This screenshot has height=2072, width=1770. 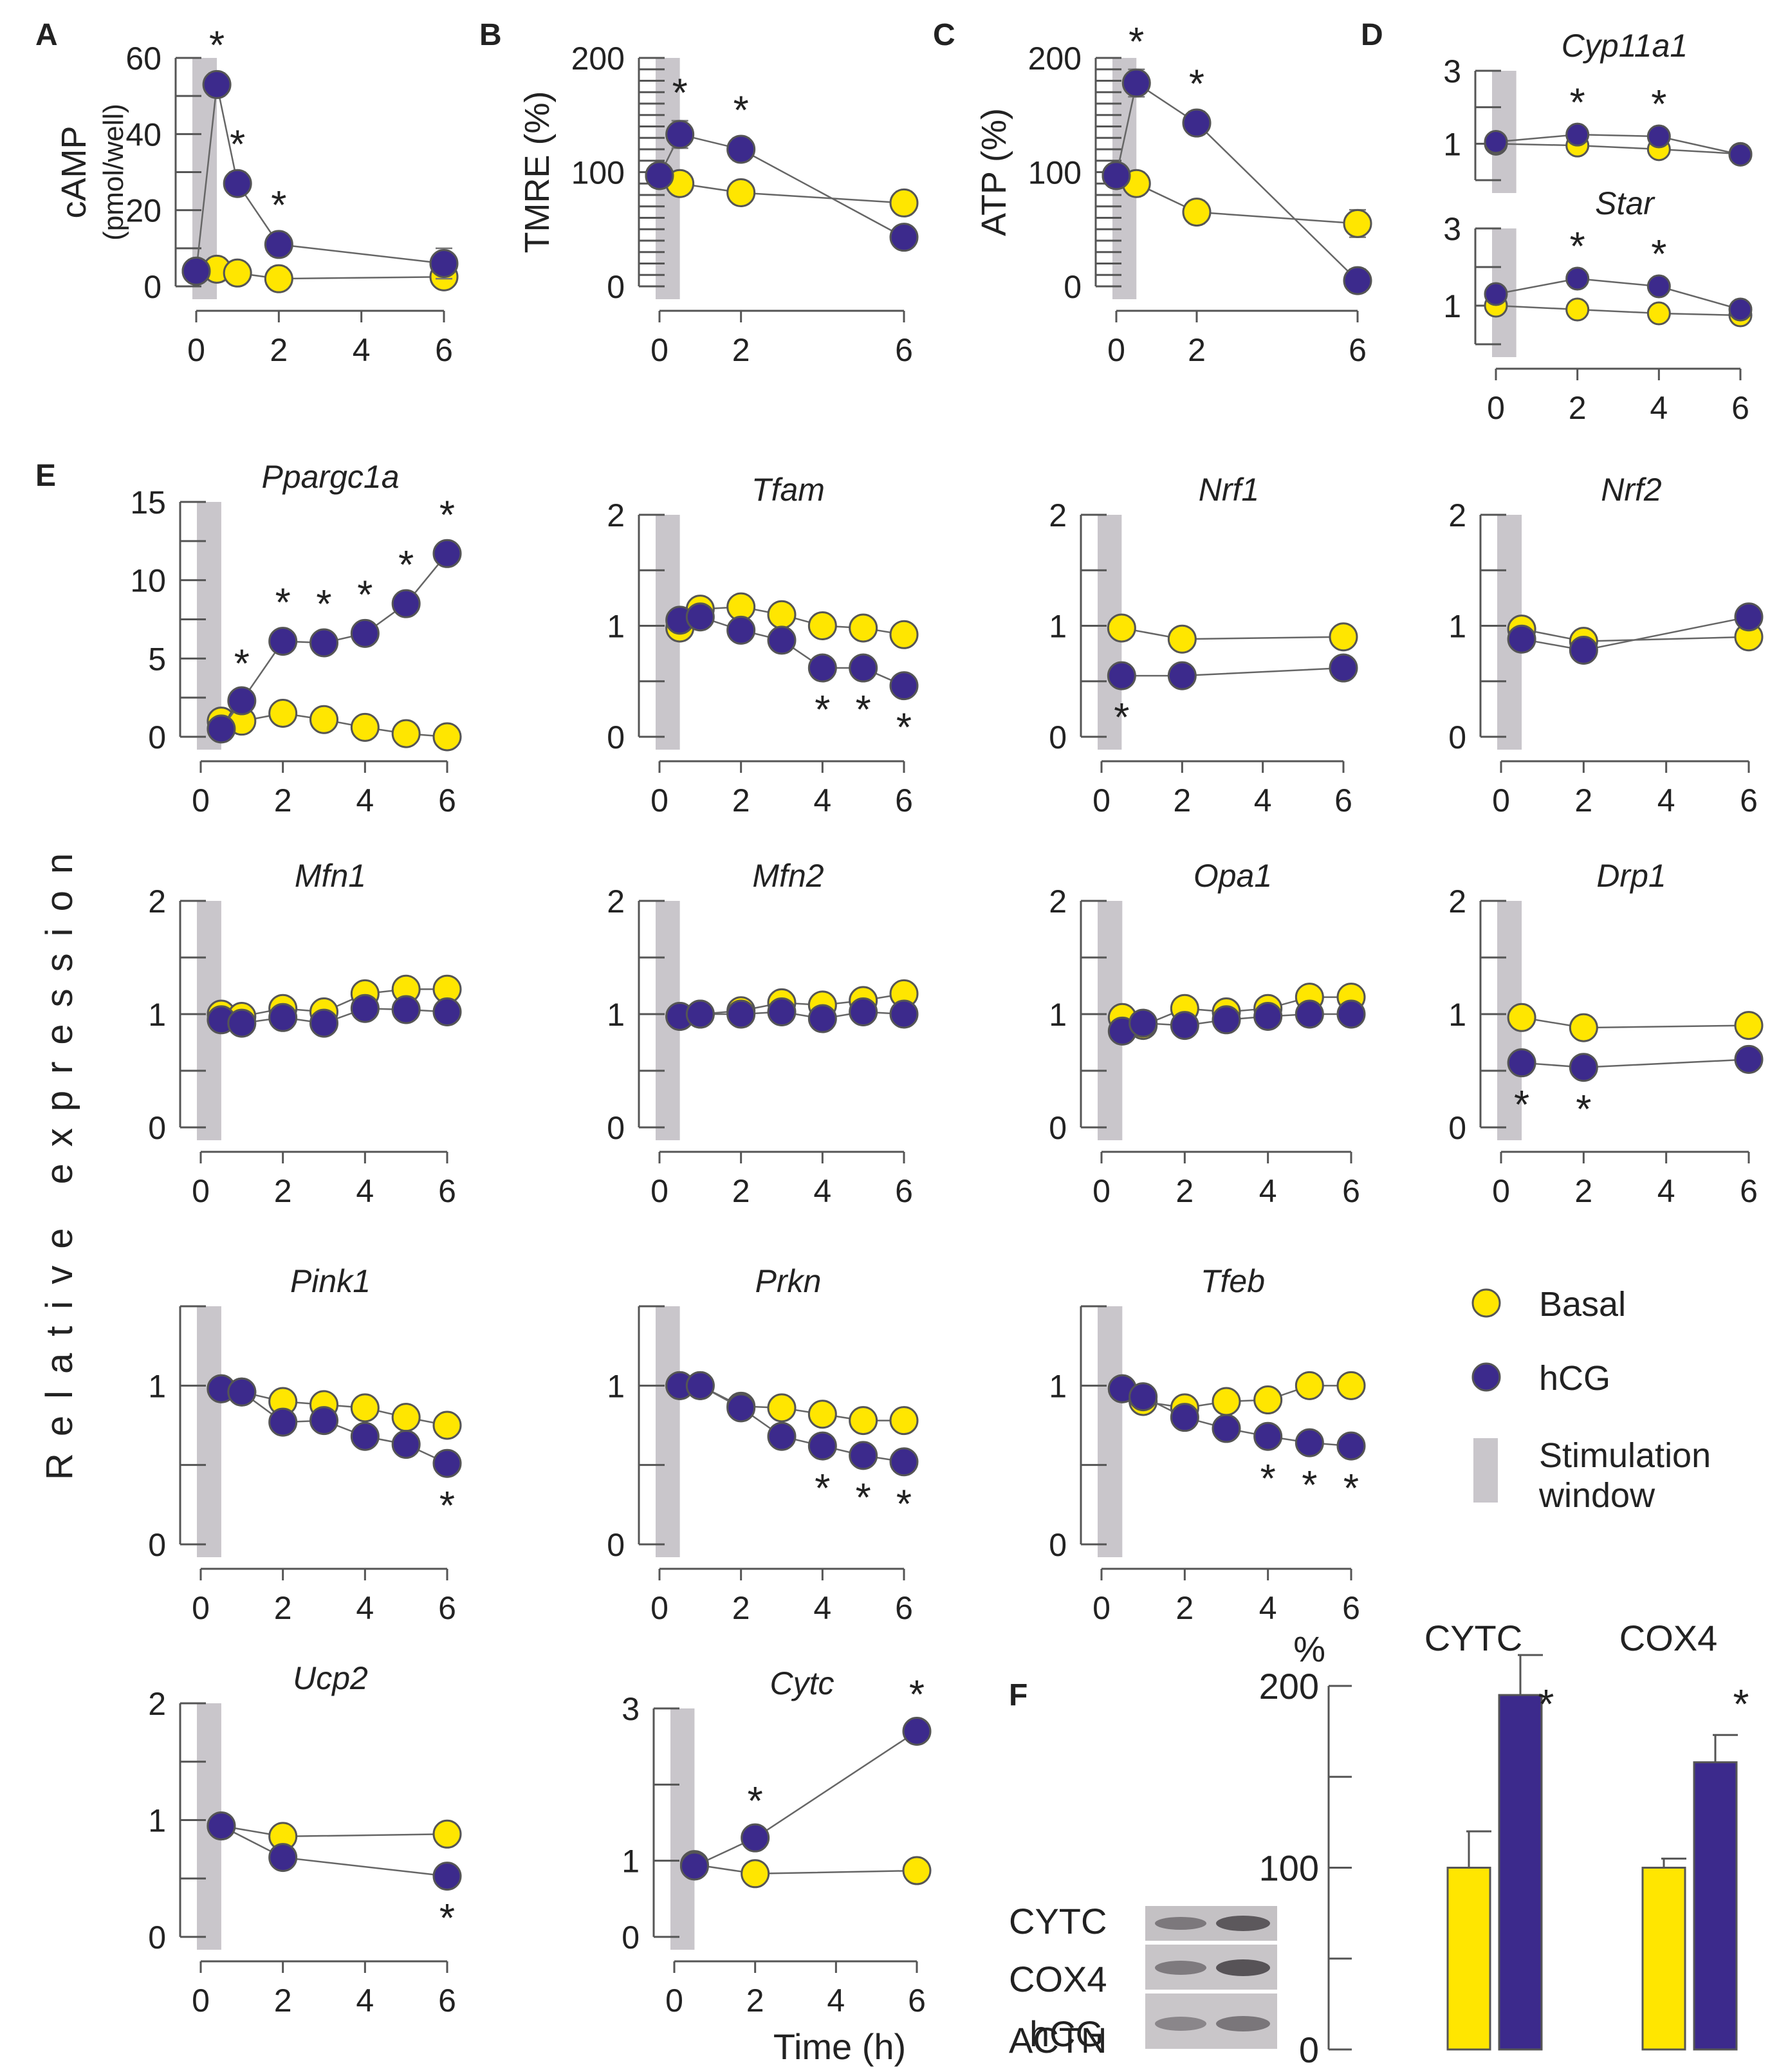 I want to click on panel-mfn1: 0 1 2 0 2 4 6 Mfn1, so click(x=305, y=1033).